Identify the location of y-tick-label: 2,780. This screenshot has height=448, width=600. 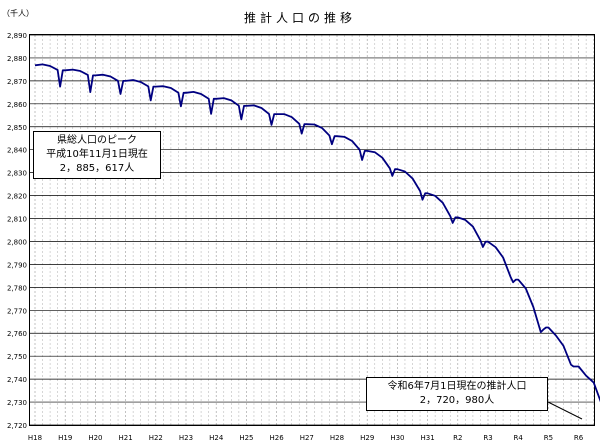
(17, 288).